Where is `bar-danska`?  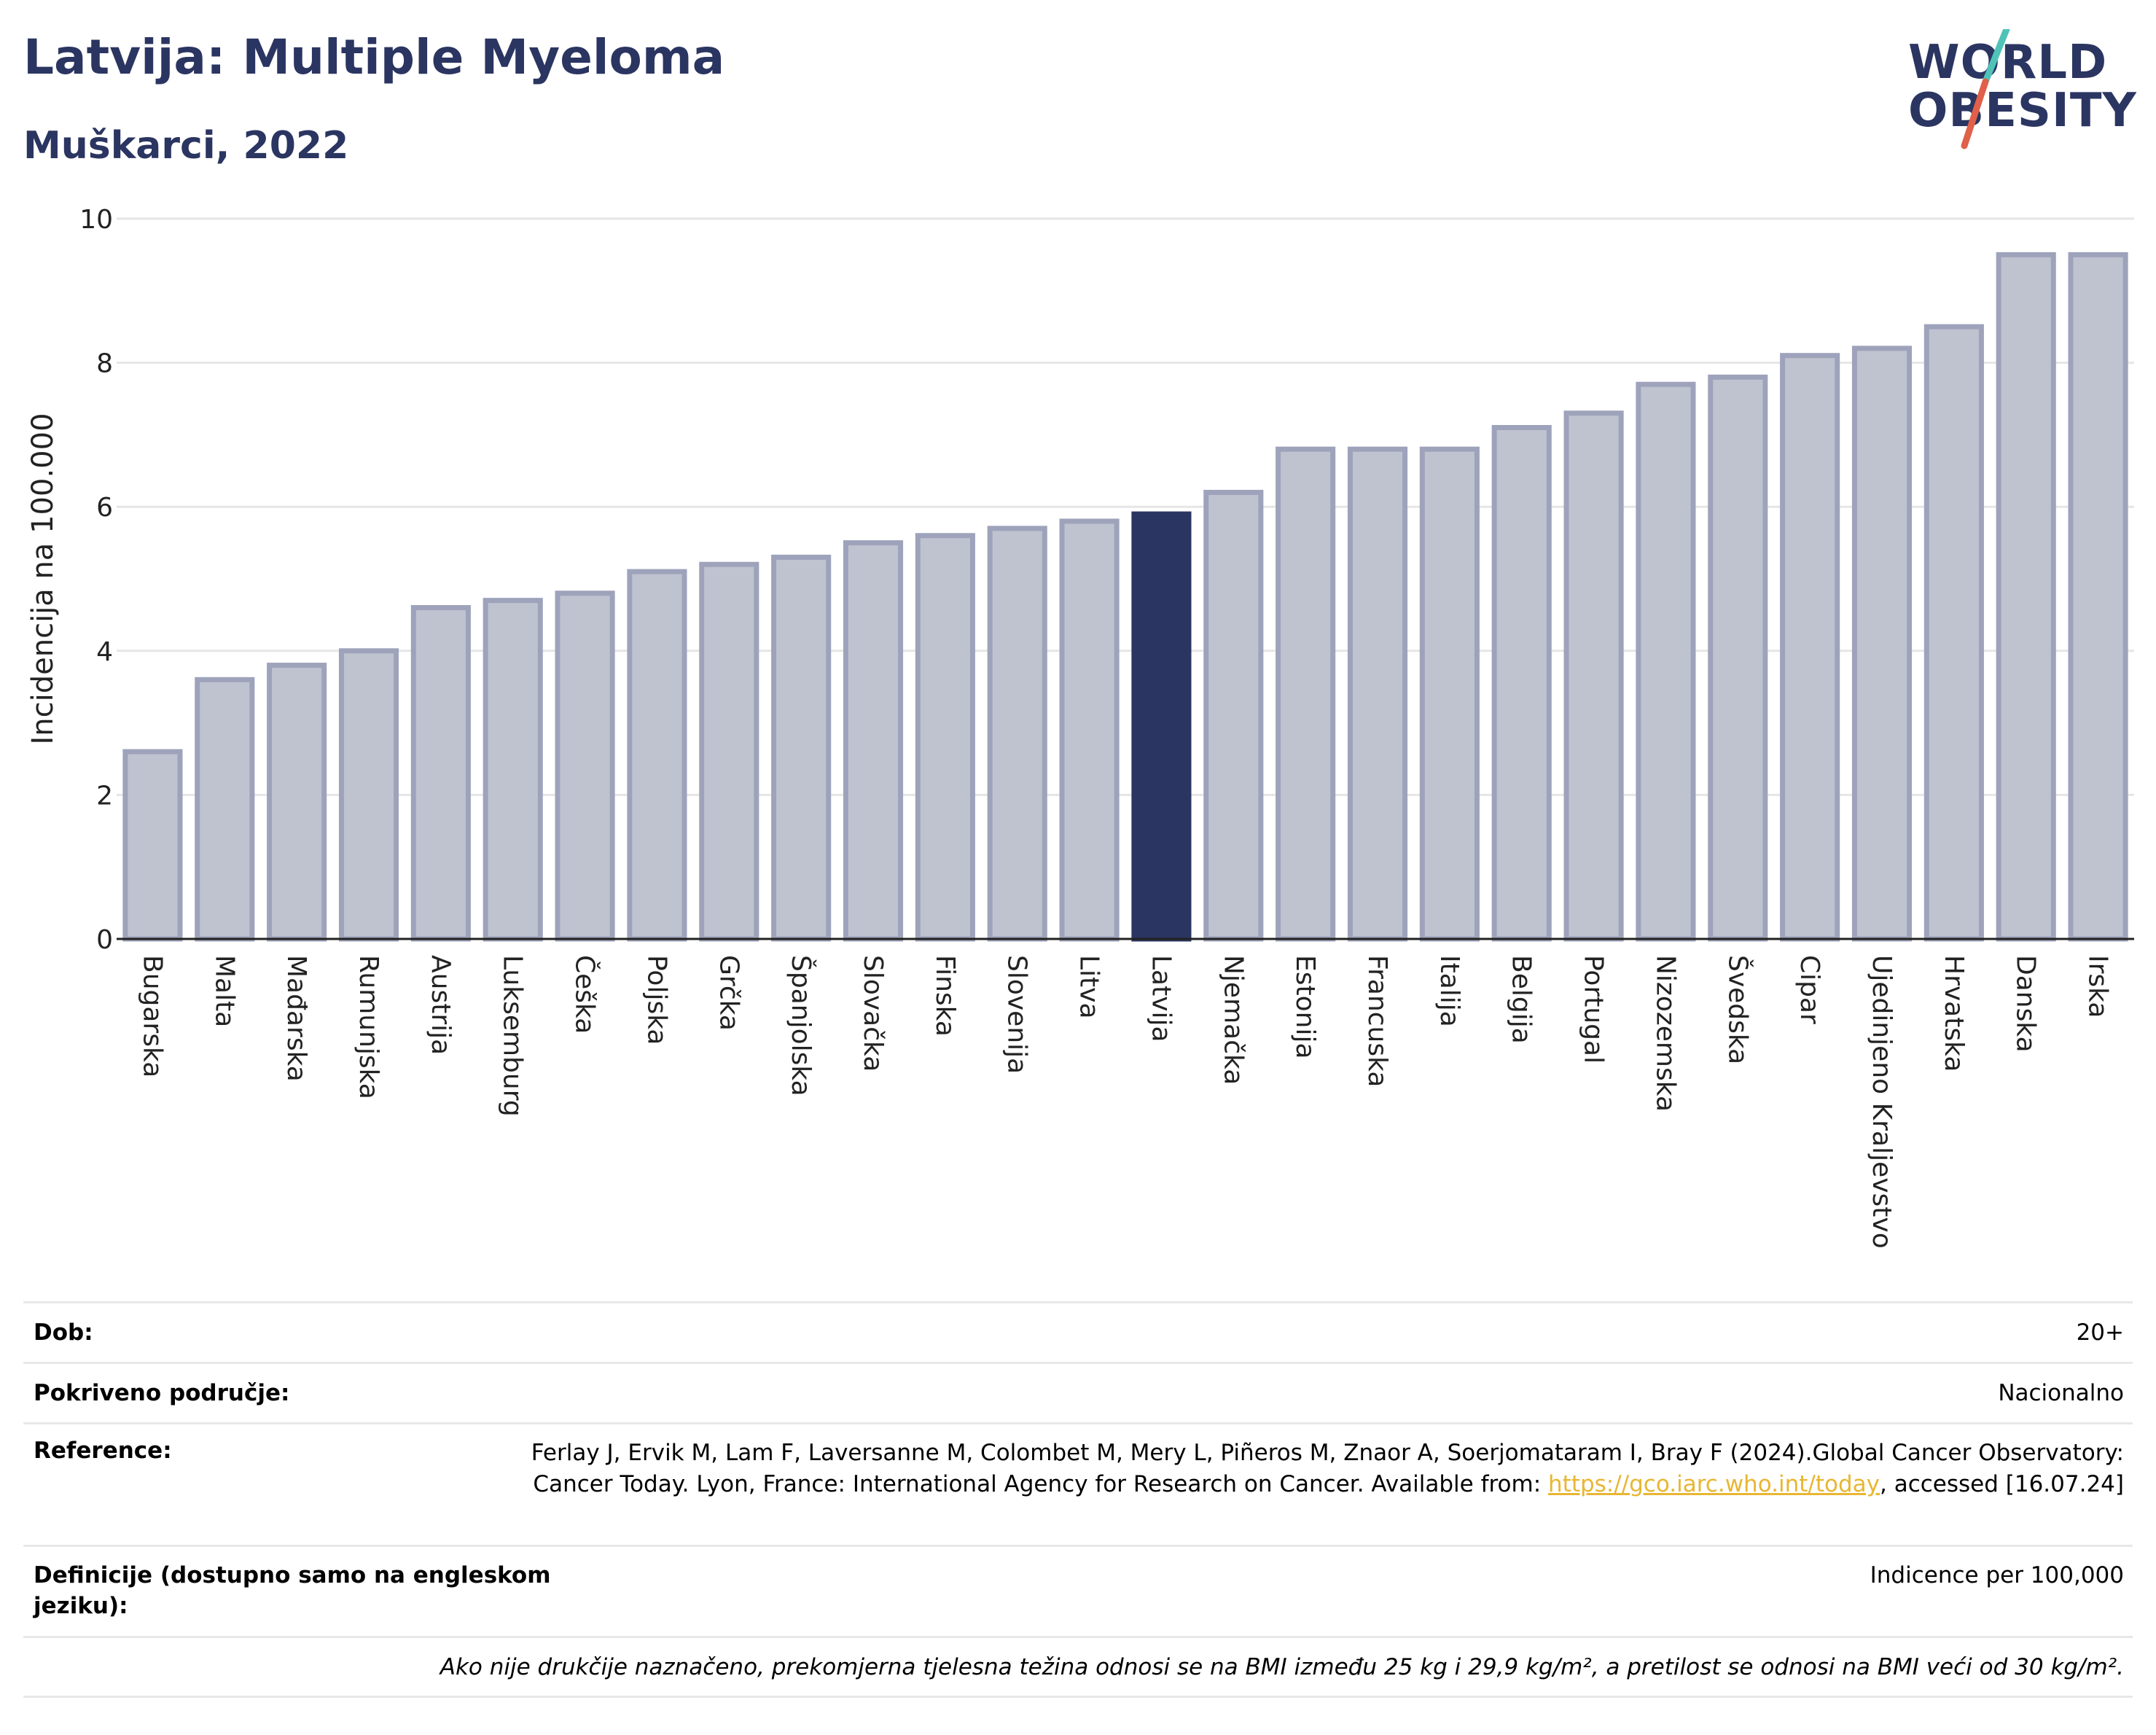
bar-danska is located at coordinates (2026, 597).